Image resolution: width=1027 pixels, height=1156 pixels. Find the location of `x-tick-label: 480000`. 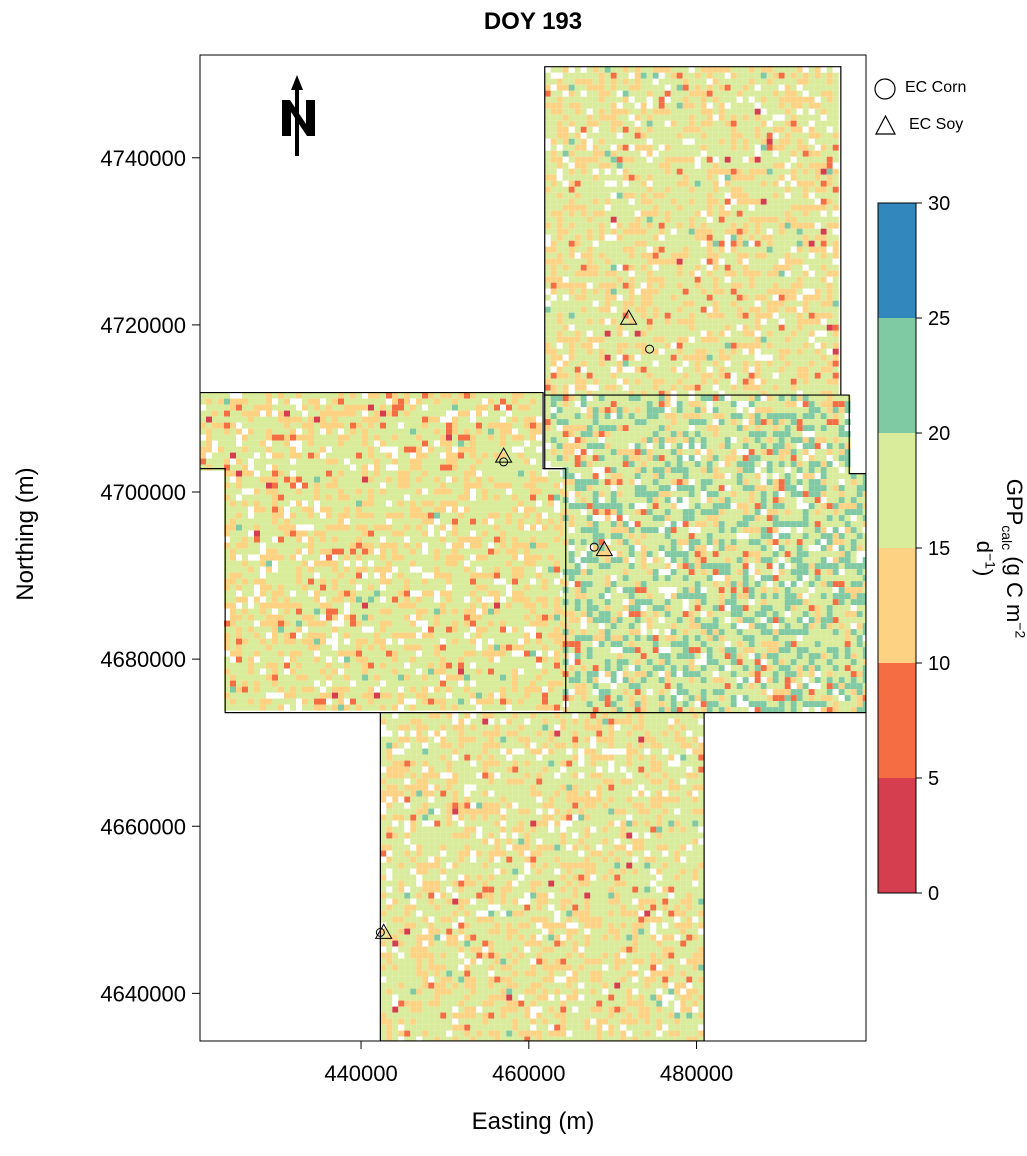

x-tick-label: 480000 is located at coordinates (696, 1073).